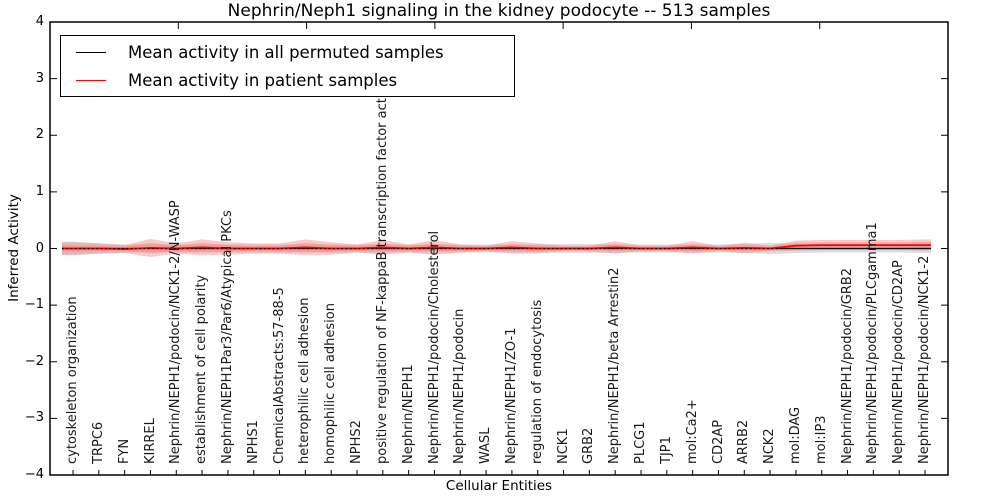 This screenshot has width=1000, height=500. Describe the element at coordinates (499, 486) in the screenshot. I see `x-axis-label: Cellular Entities` at that location.